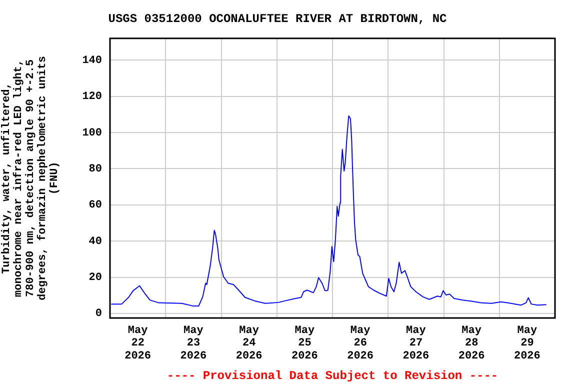  Describe the element at coordinates (138, 343) in the screenshot. I see `x-tick-label: May 22 2026` at that location.